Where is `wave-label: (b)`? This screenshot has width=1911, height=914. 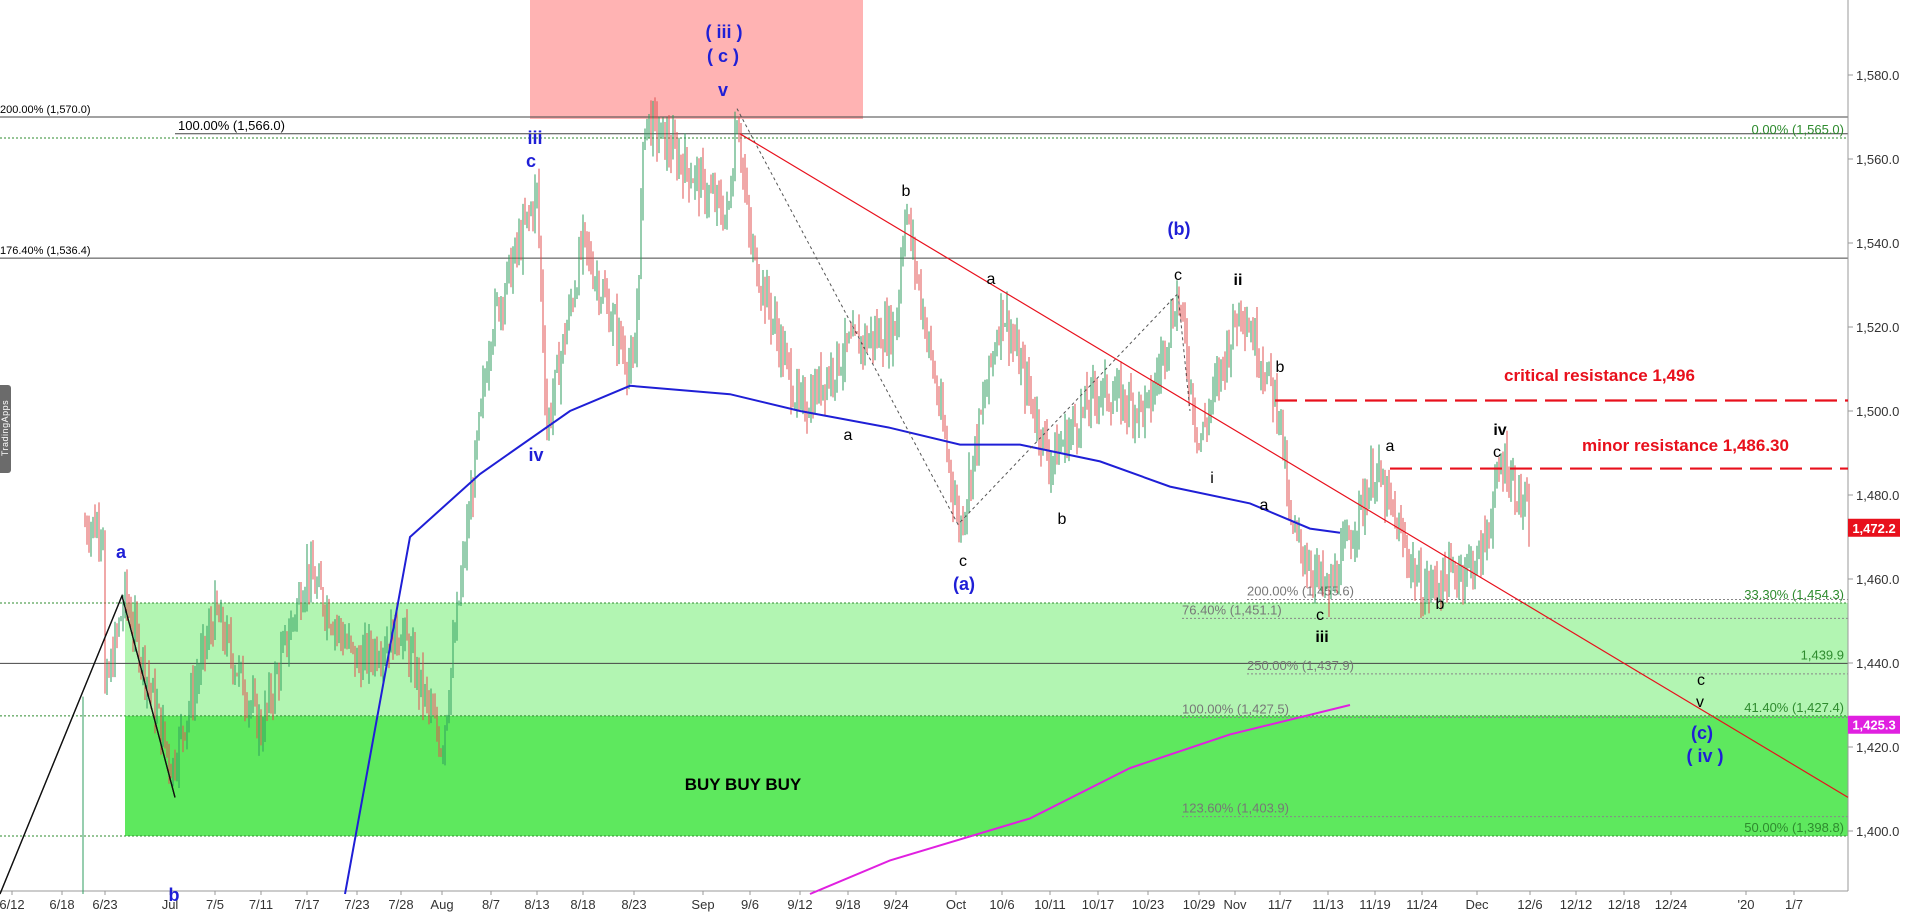 wave-label: (b) is located at coordinates (1179, 229).